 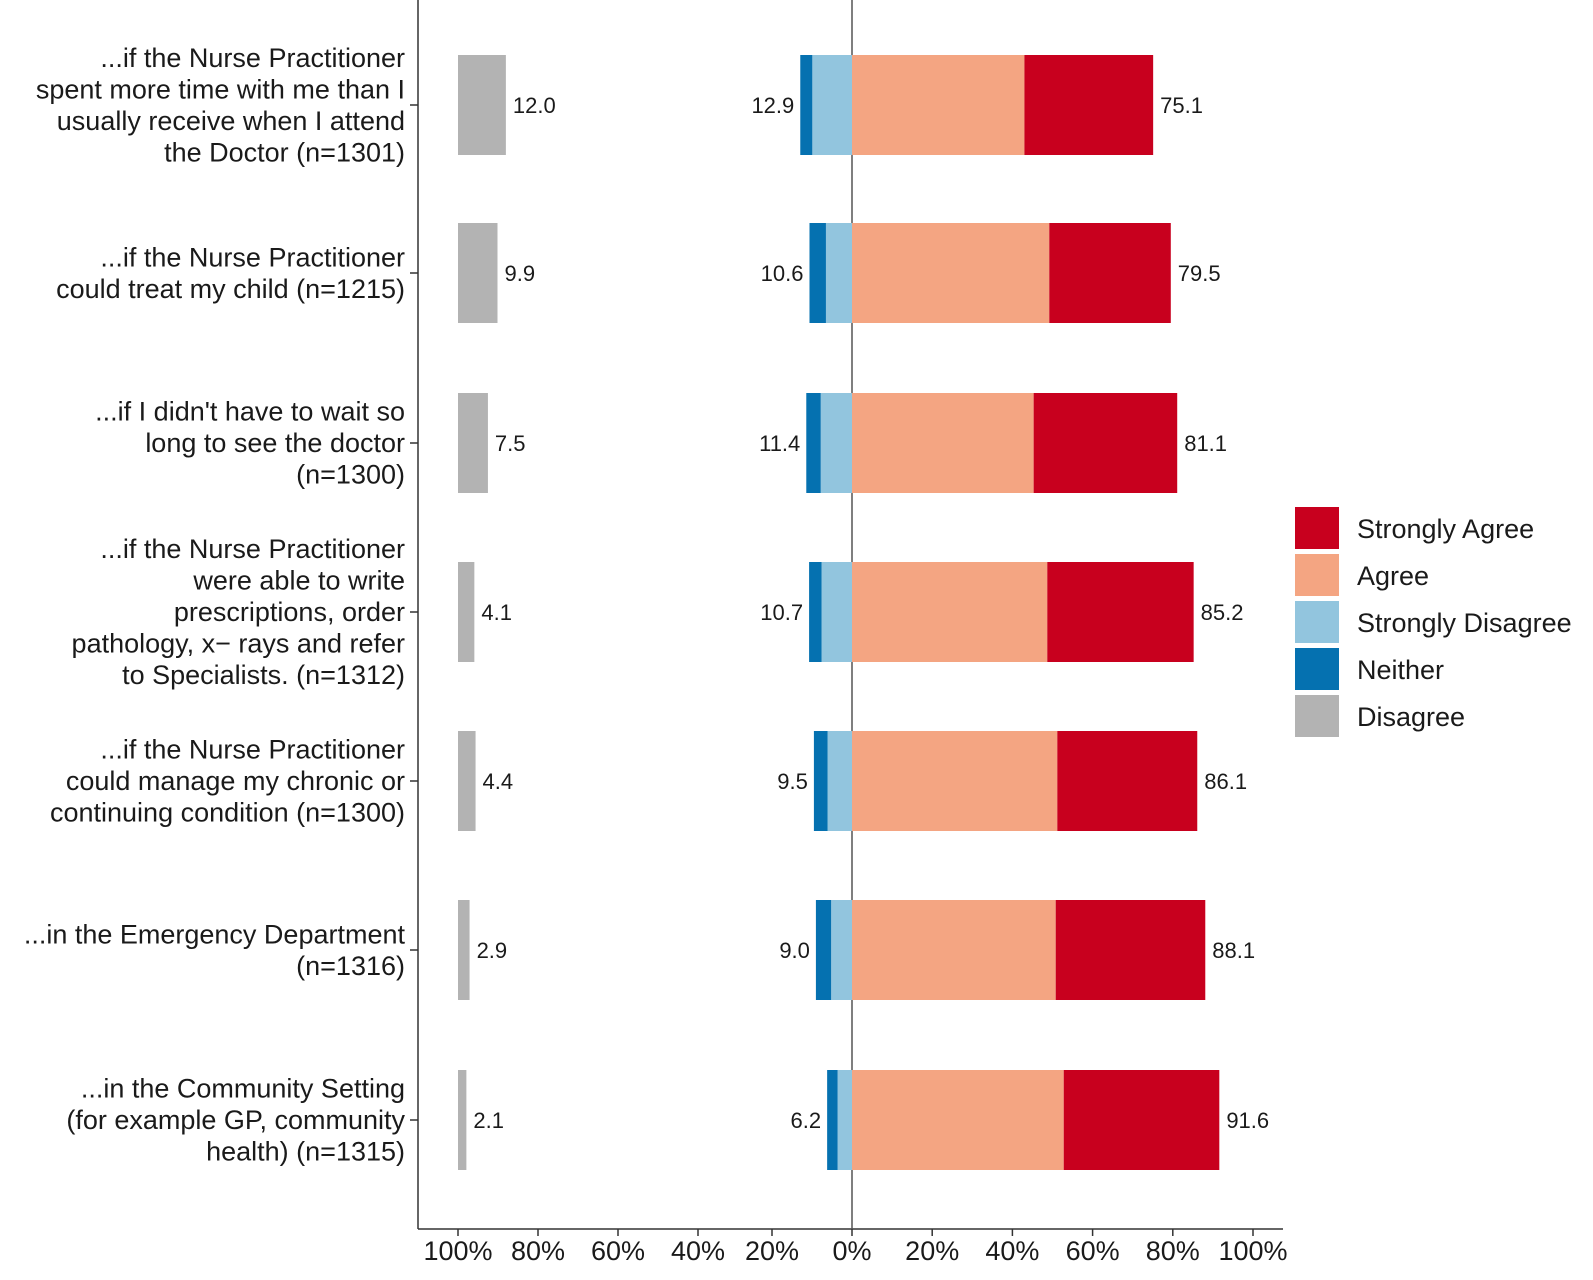 I want to click on category-label-line: the Doctor (n=1301), so click(x=284, y=152).